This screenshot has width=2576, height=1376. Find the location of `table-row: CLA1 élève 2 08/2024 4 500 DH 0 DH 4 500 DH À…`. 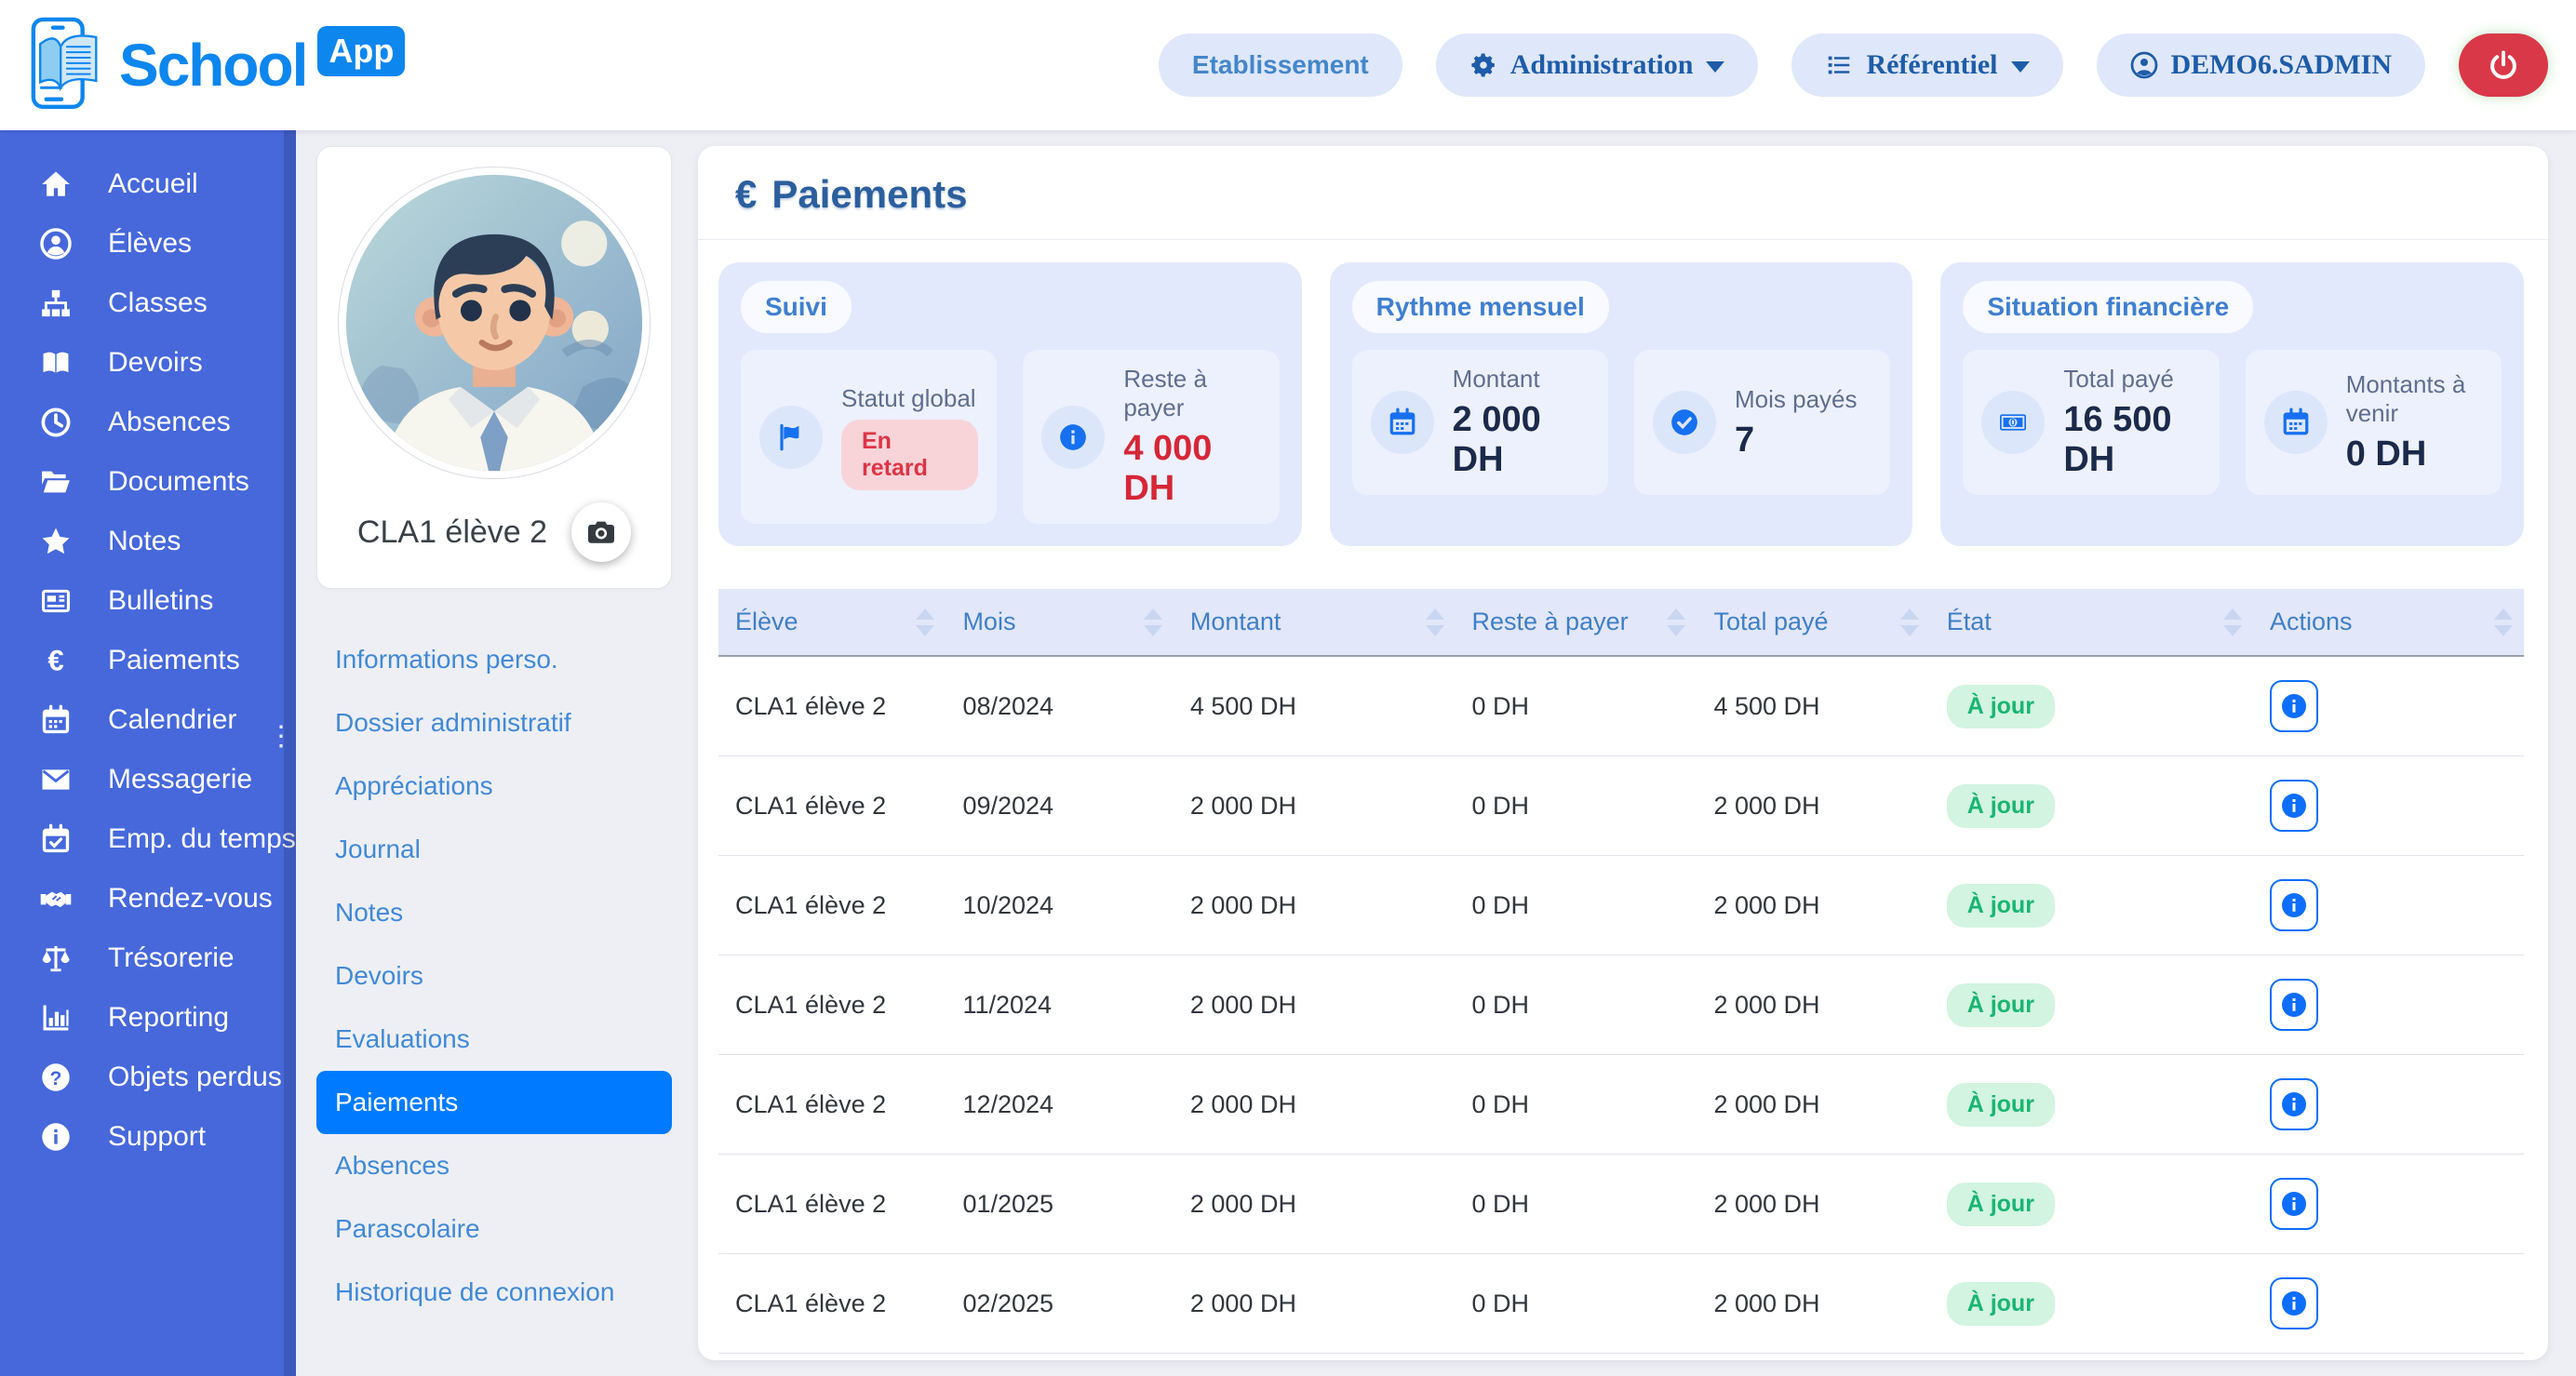

table-row: CLA1 élève 2 08/2024 4 500 DH 0 DH 4 500 DH À… is located at coordinates (1621, 706).